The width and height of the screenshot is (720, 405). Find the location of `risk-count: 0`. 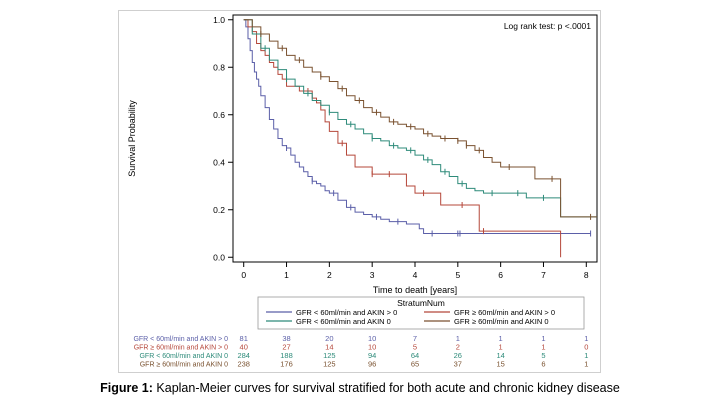

risk-count: 0 is located at coordinates (586, 347).